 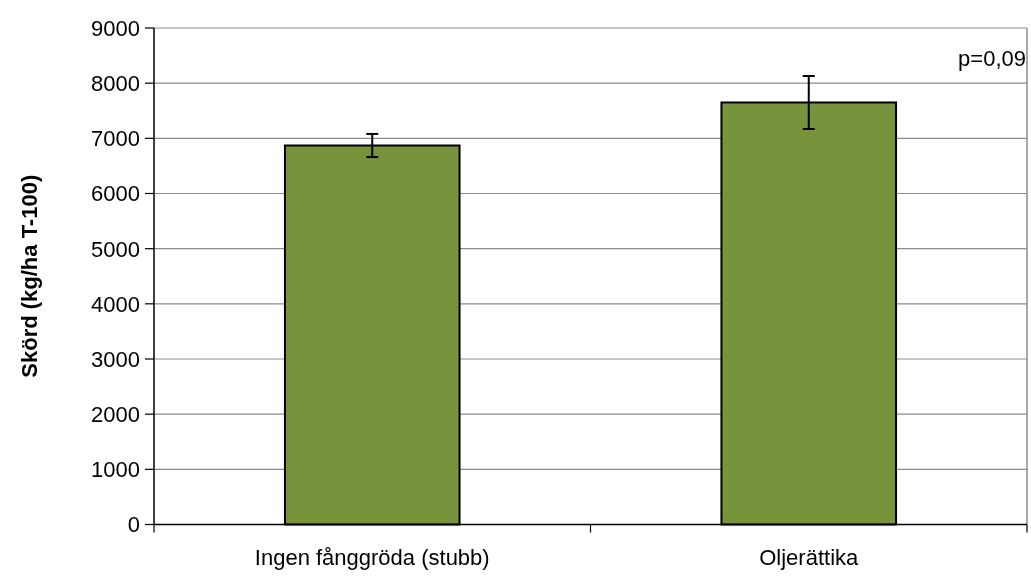 What do you see at coordinates (115, 194) in the screenshot?
I see `y-tick-label: 6000` at bounding box center [115, 194].